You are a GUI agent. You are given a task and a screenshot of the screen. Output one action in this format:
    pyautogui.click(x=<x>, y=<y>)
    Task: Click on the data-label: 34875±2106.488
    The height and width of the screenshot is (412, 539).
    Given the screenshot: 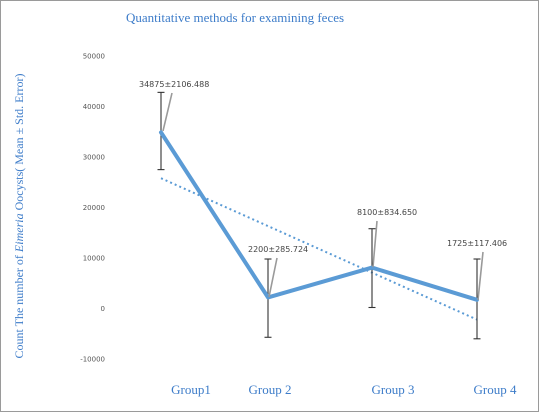 What is the action you would take?
    pyautogui.click(x=174, y=84)
    